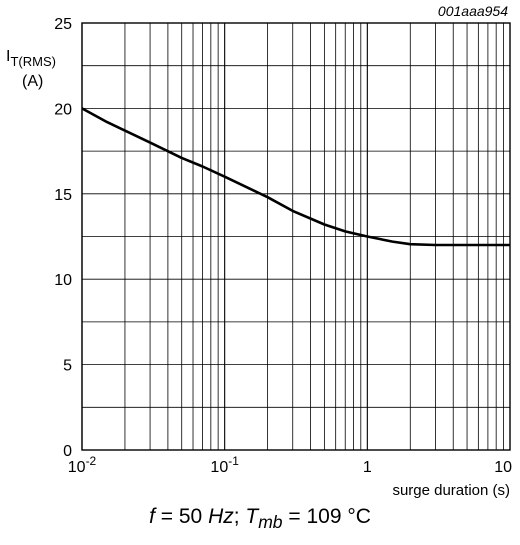 This screenshot has height=545, width=520. I want to click on x-tick-label: 10⁻², so click(82, 465).